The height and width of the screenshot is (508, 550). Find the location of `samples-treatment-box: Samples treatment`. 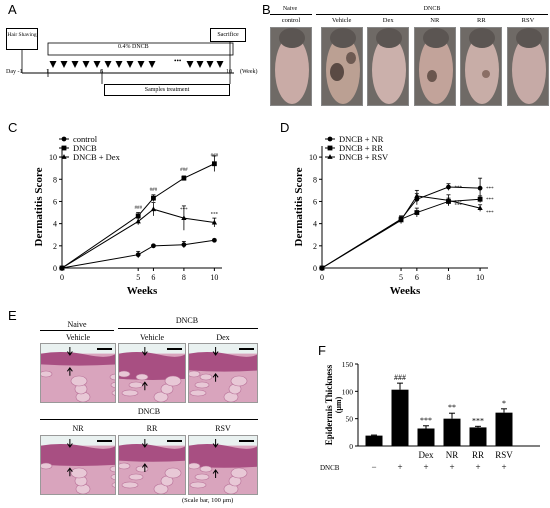

samples-treatment-box: Samples treatment is located at coordinates (167, 90).